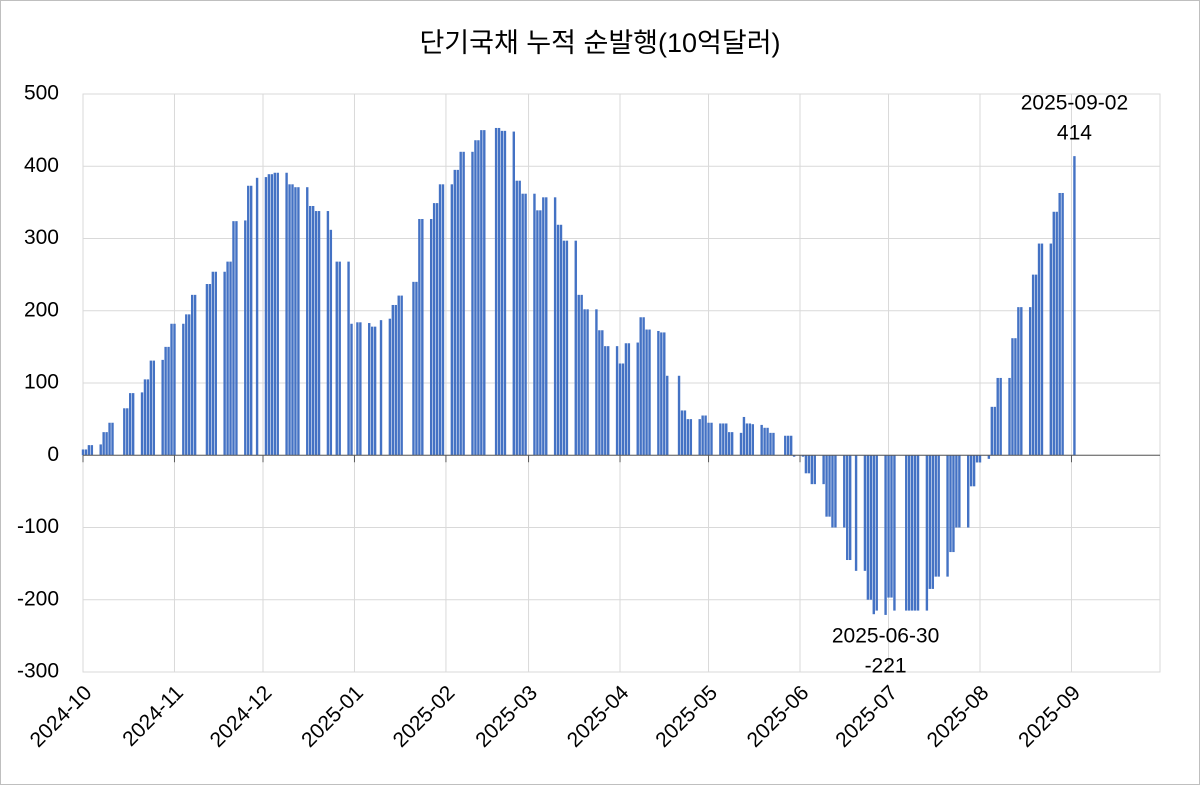  I want to click on y-tick-label: 400, so click(41, 165).